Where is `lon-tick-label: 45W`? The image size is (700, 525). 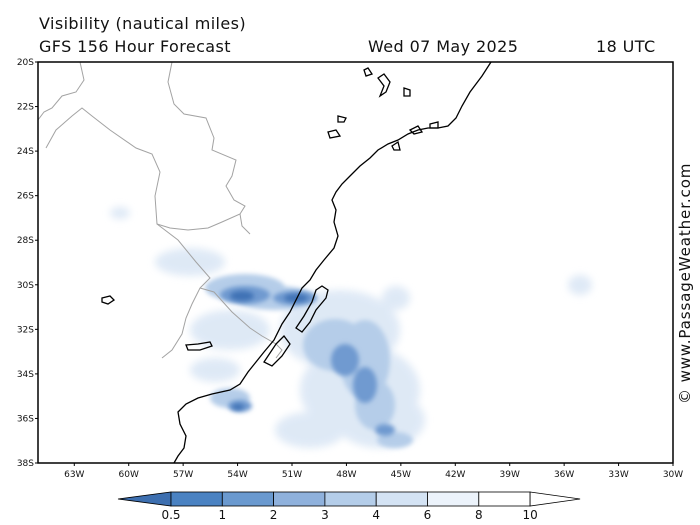 lon-tick-label: 45W is located at coordinates (401, 475).